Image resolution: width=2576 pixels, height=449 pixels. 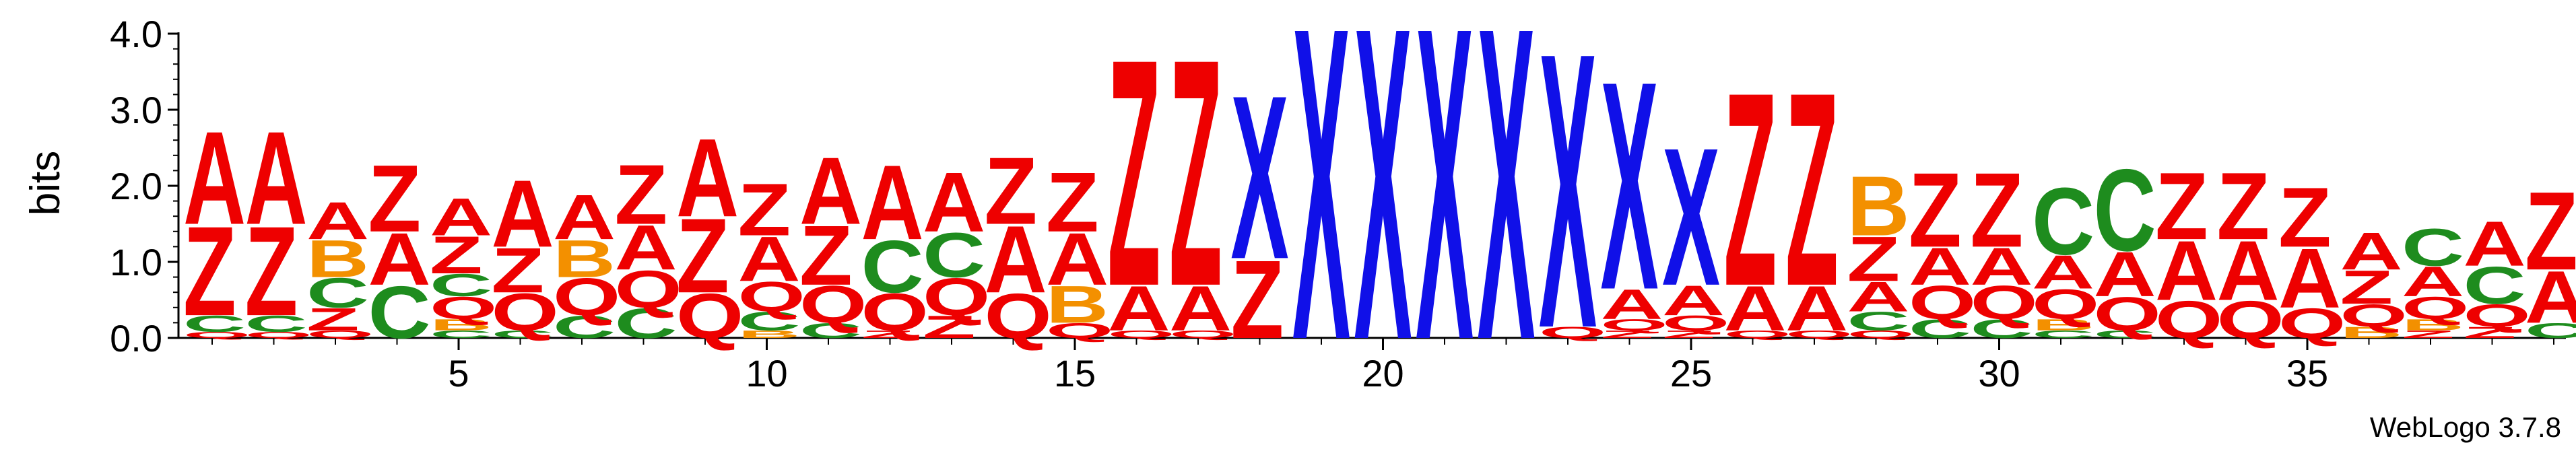 I want to click on y-tick-label: 4.0, so click(x=136, y=34).